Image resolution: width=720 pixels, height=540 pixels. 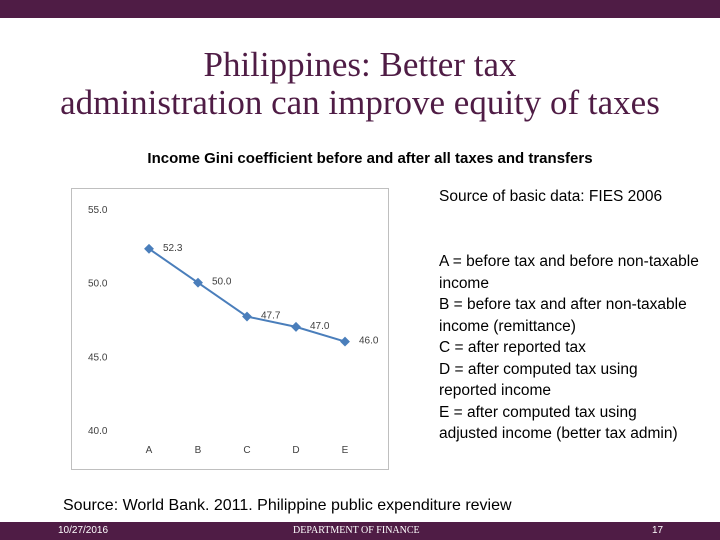 I want to click on top-bar, so click(x=360, y=9).